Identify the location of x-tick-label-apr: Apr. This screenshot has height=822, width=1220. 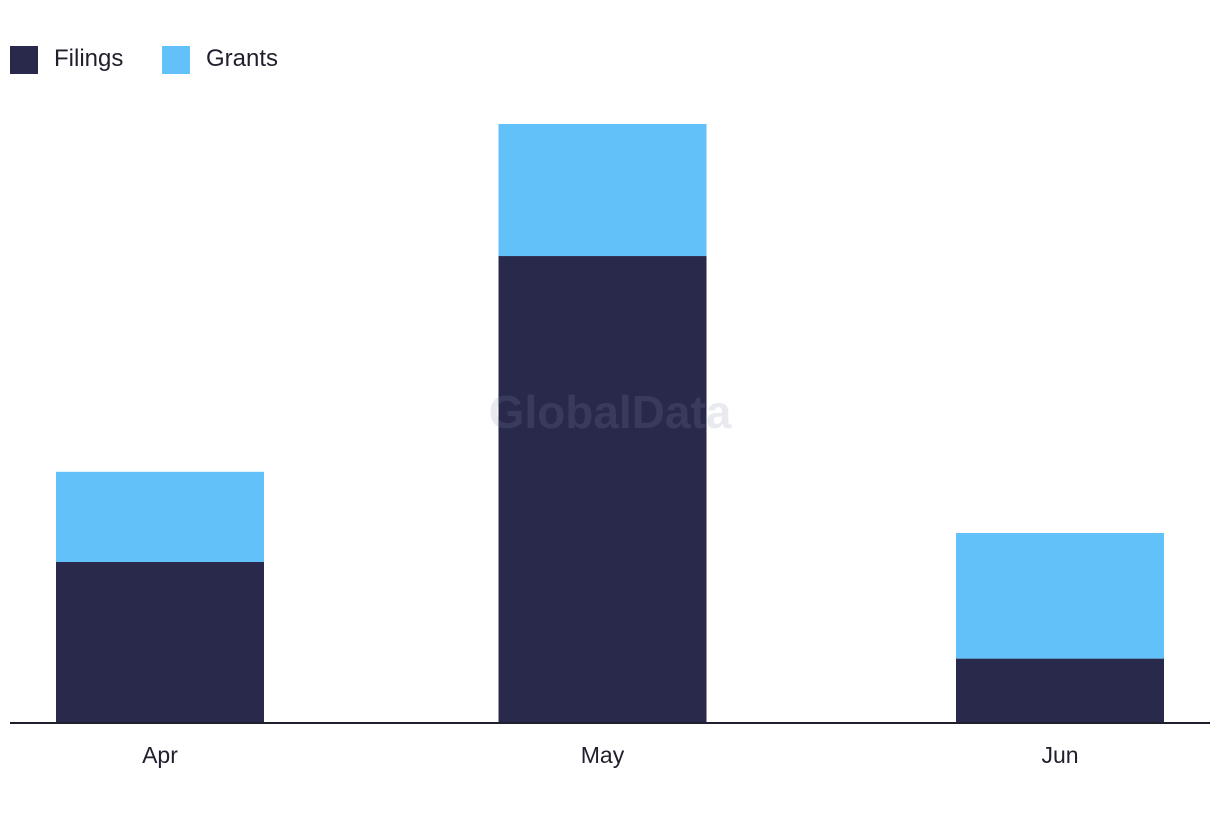
(160, 755).